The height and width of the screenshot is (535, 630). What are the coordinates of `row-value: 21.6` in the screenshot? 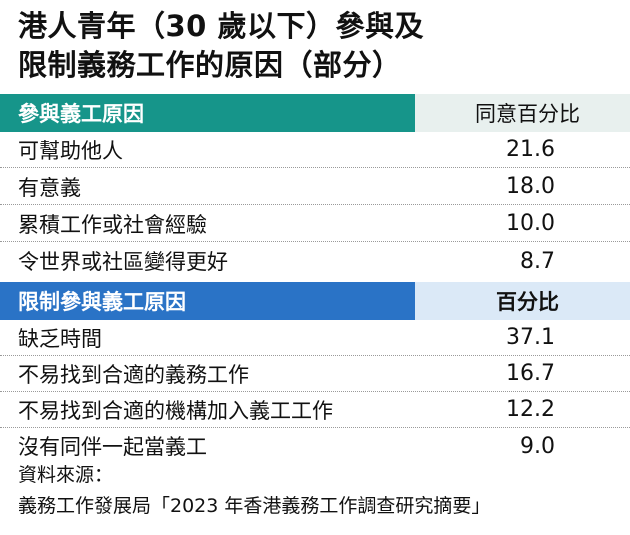 It's located at (530, 149).